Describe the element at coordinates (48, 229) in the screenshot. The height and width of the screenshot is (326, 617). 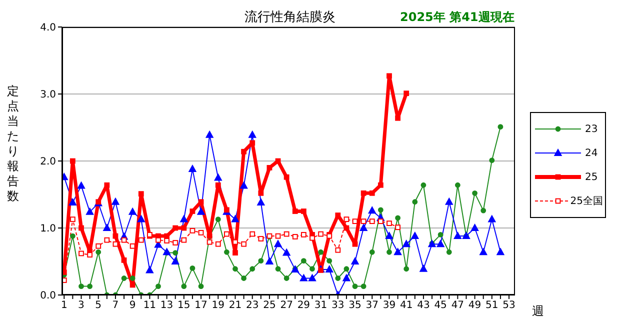
I see `y-tick-label: 1.0` at that location.